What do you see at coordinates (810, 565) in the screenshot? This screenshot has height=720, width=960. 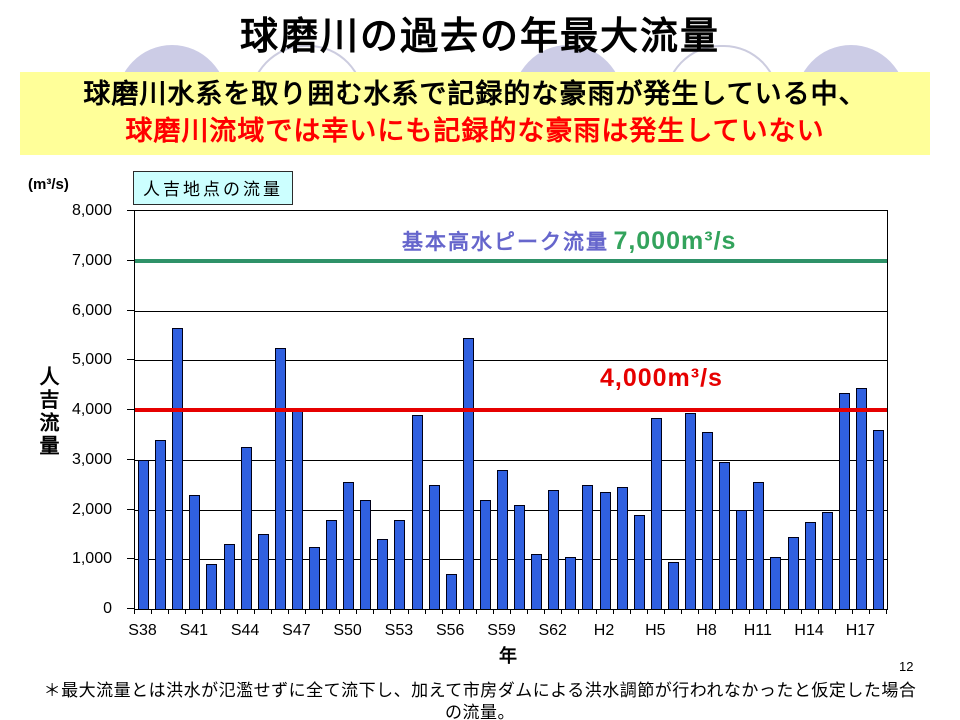 I see `bar-H14` at bounding box center [810, 565].